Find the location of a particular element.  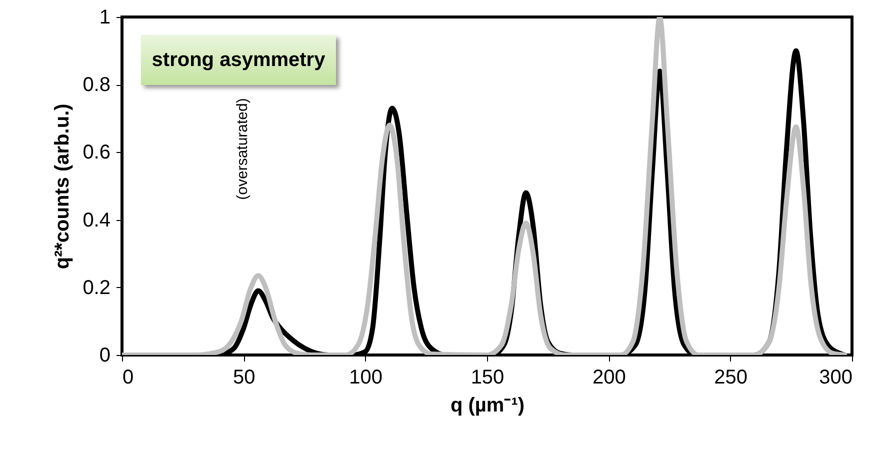

x-tick-label: 150 is located at coordinates (487, 377).